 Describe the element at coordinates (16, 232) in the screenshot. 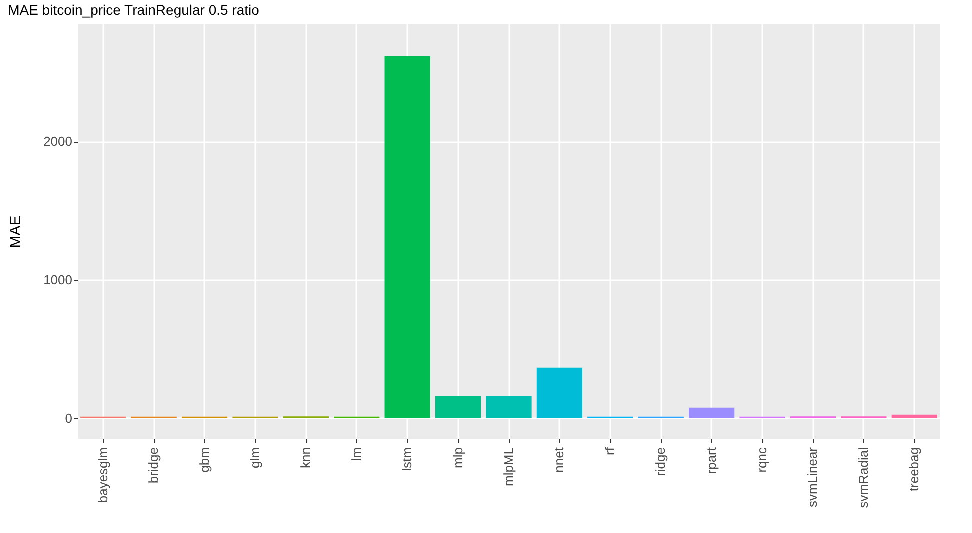

I see `y-axis-title: MAE` at that location.